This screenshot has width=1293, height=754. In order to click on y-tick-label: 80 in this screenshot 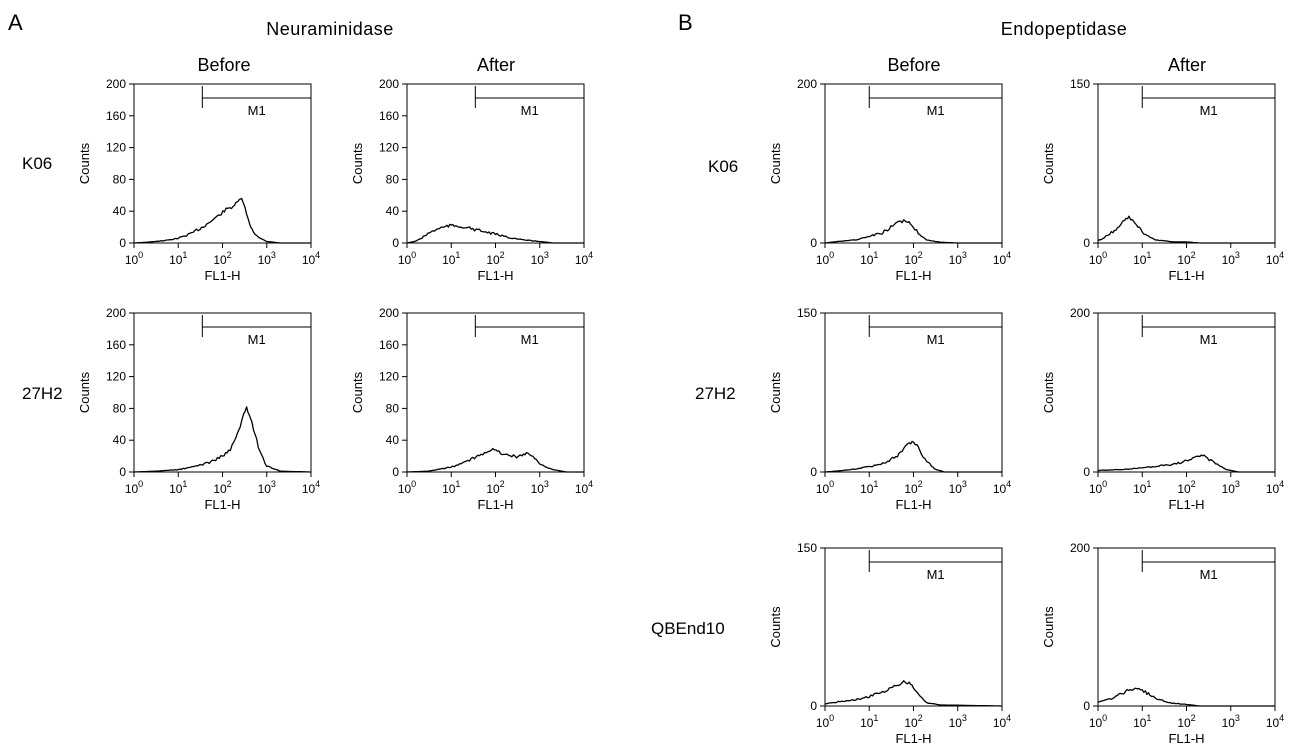, I will do `click(120, 179)`.